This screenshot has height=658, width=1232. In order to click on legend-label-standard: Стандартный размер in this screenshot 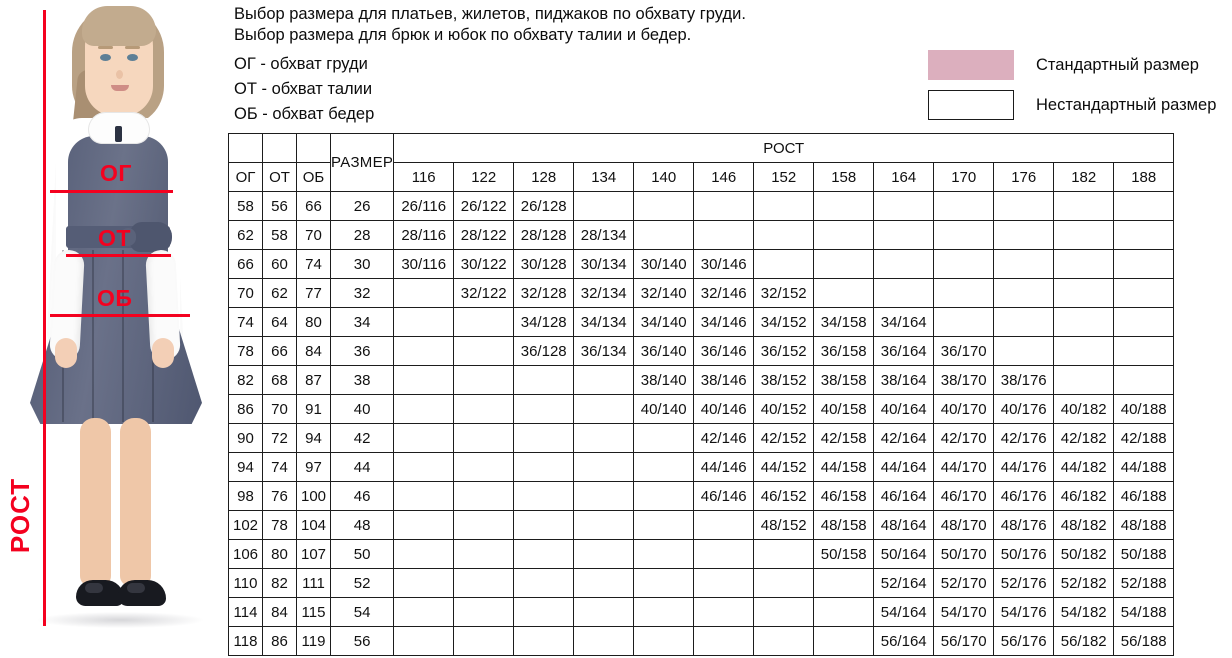, I will do `click(1117, 64)`.